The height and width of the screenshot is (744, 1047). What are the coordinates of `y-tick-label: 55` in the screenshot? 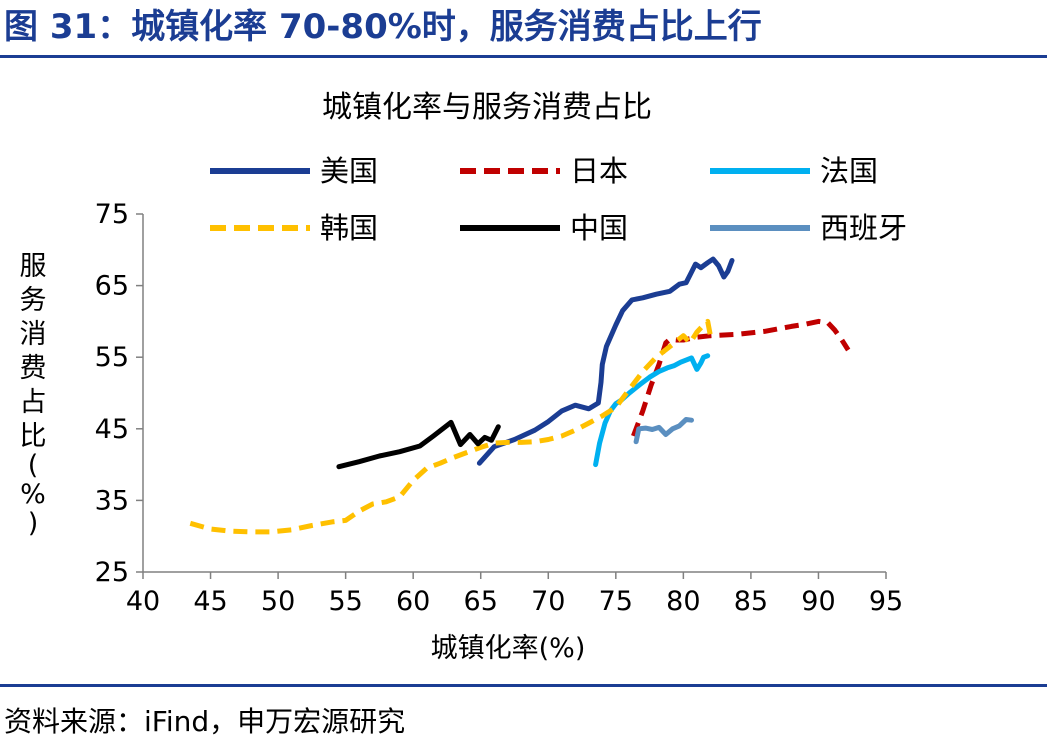 It's located at (112, 357).